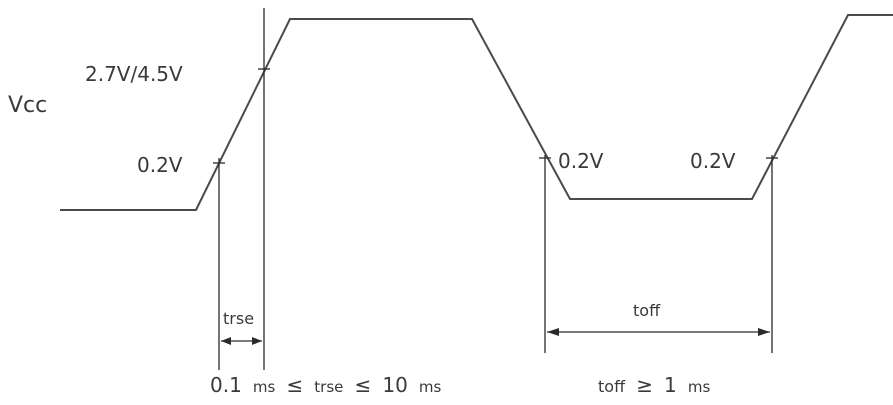 This screenshot has height=405, width=893. Describe the element at coordinates (658, 332) in the screenshot. I see `toff-dimension-arrow` at that location.